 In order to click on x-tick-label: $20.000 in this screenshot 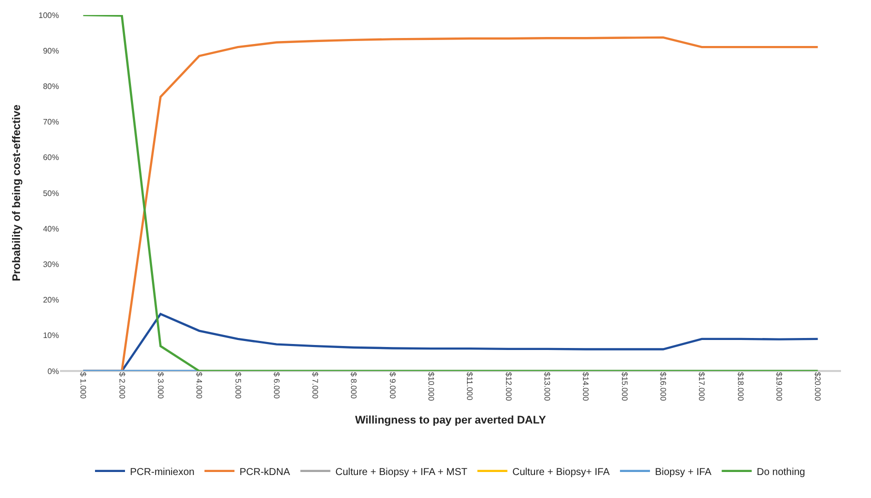, I will do `click(817, 387)`.